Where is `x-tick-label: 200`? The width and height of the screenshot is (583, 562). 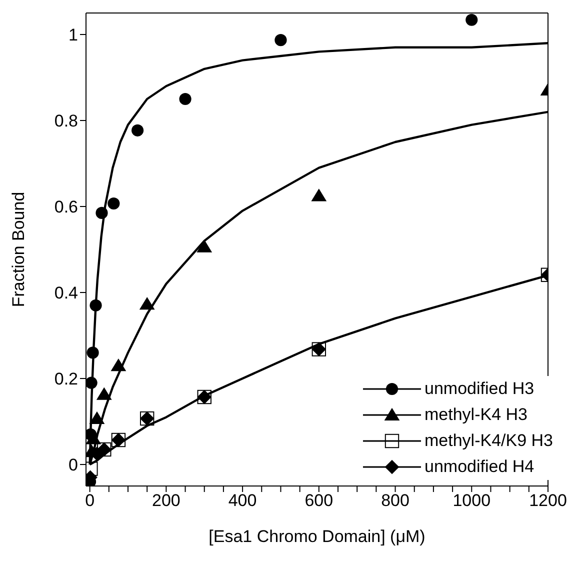 x-tick-label: 200 is located at coordinates (166, 500).